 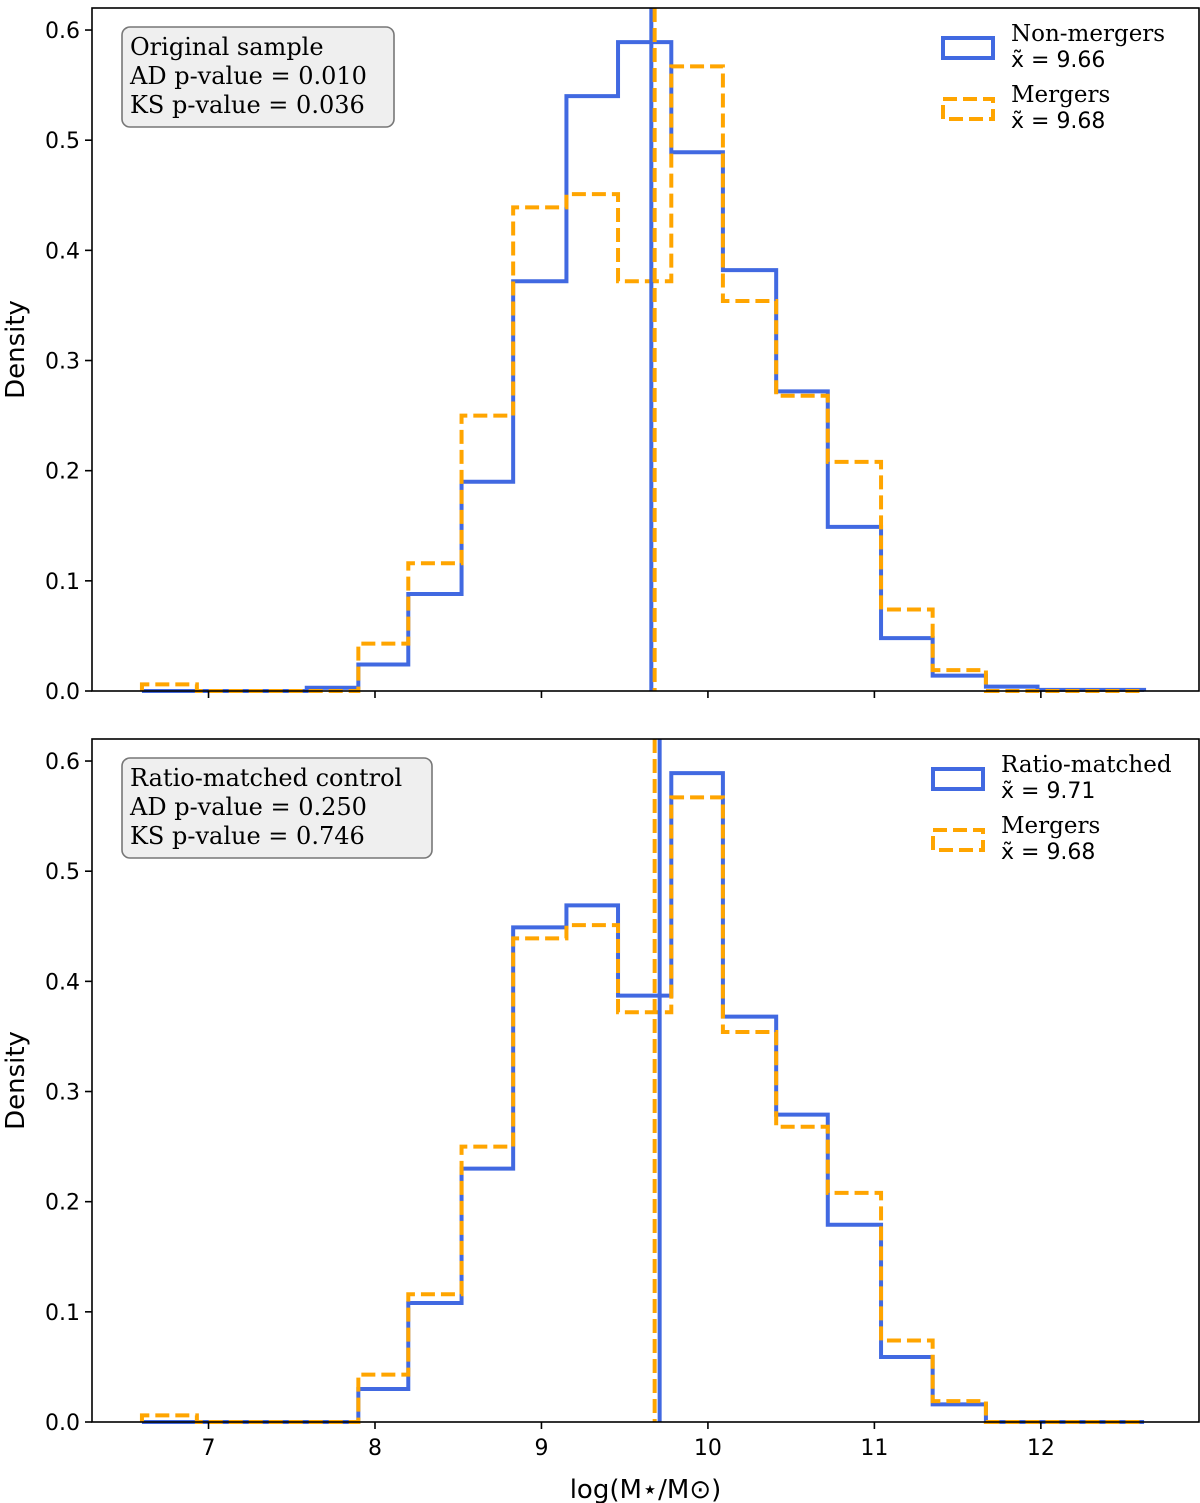 I want to click on x-axis-label: log(M⋆/M⊙), so click(x=646, y=1489).